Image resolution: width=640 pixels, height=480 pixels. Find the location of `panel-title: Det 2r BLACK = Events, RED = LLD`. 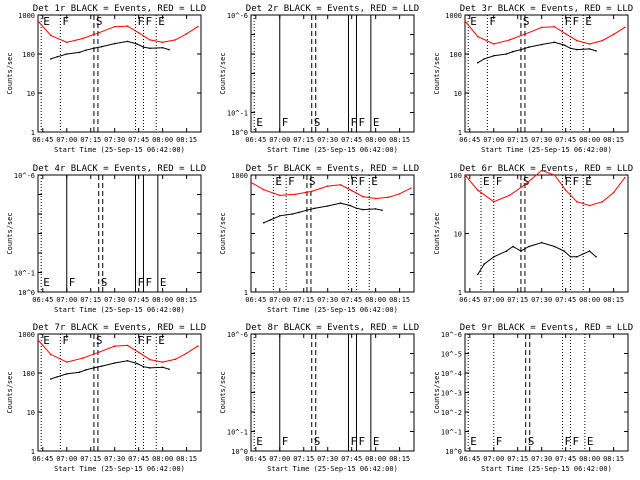

panel-title: Det 2r BLACK = Events, RED = LLD is located at coordinates (332, 9).